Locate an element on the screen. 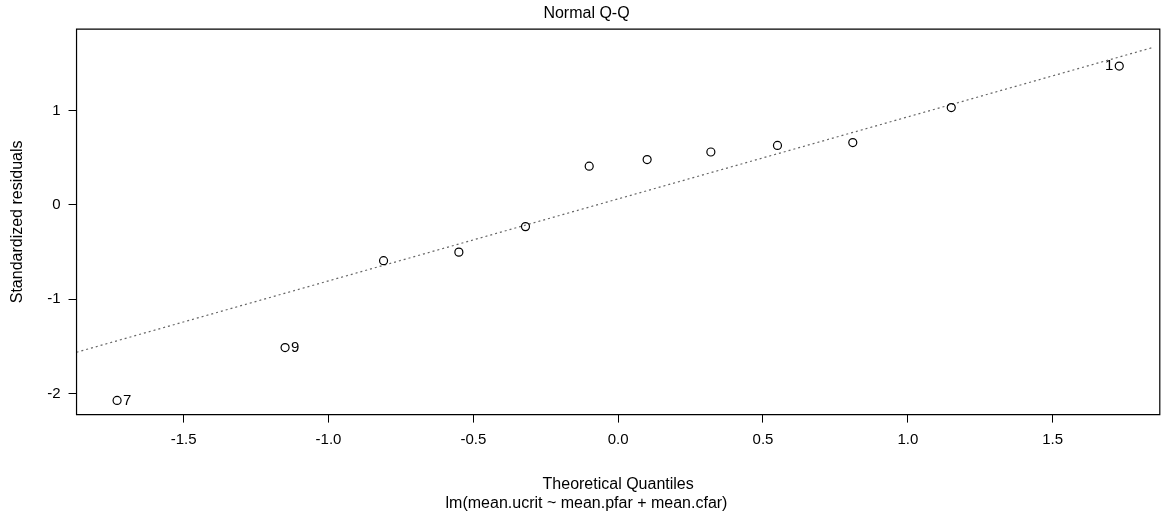 This screenshot has width=1165, height=523. annotation: 1 is located at coordinates (1109, 65).